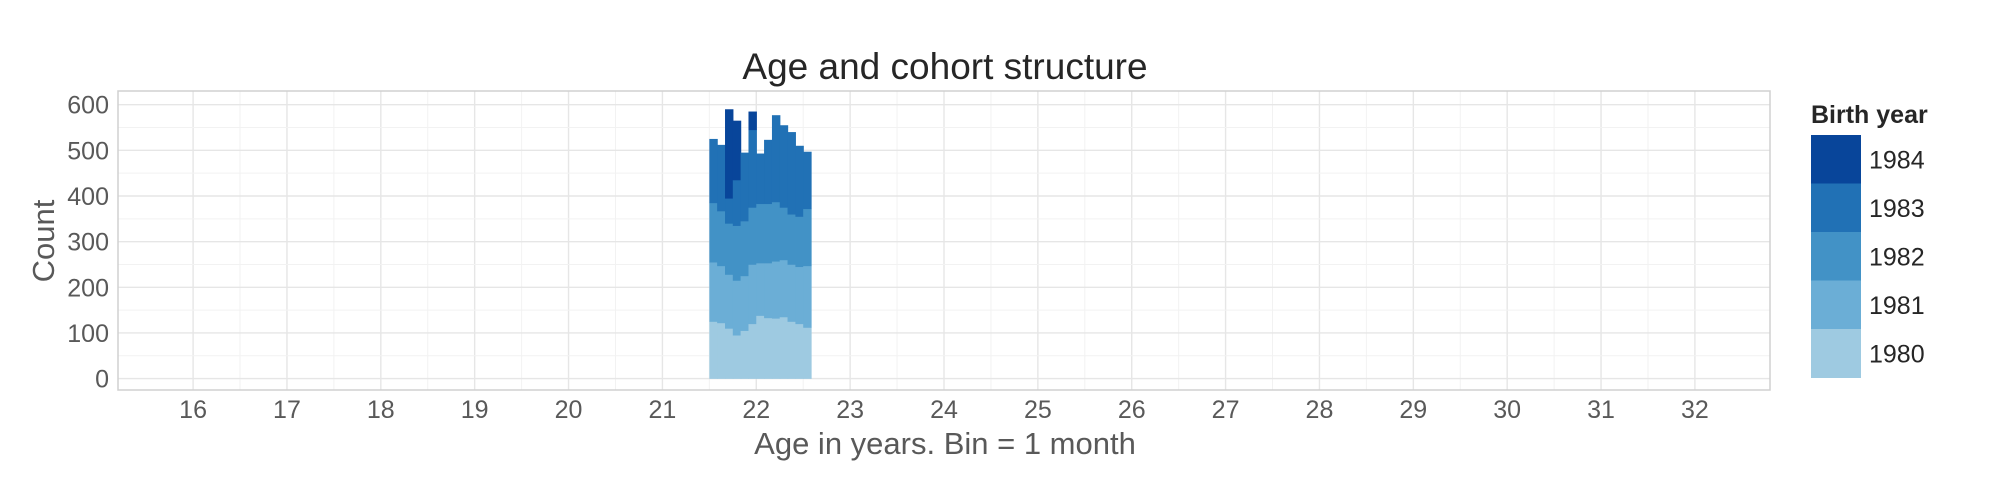  I want to click on legend: Birth year 1984 1983 1982 1981 1980, so click(1869, 239).